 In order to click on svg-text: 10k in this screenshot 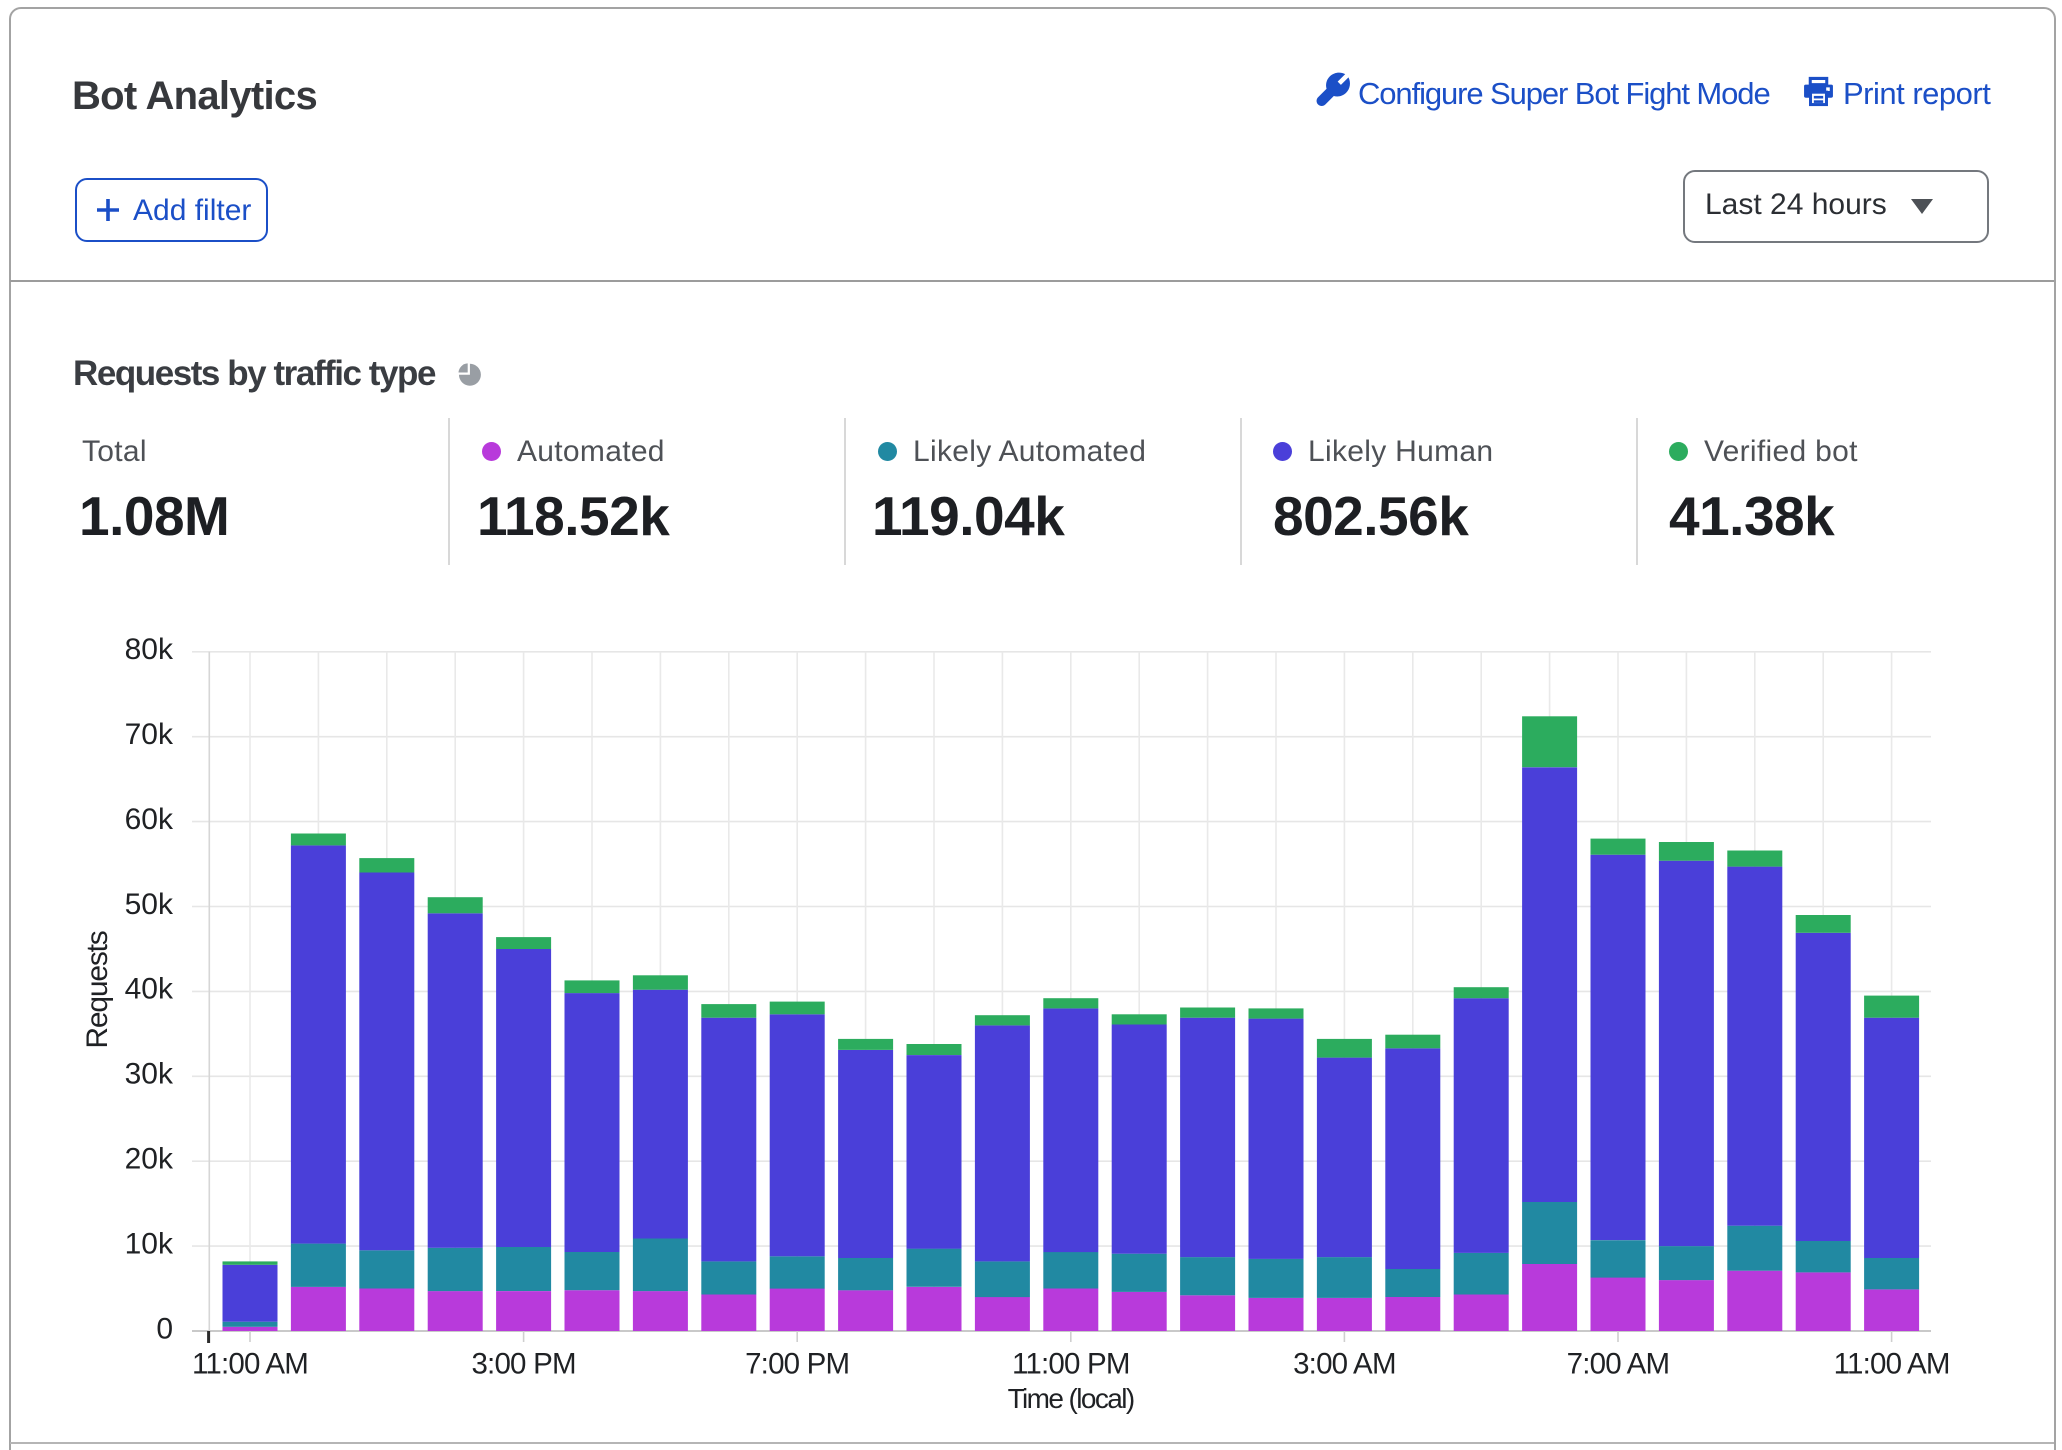, I will do `click(149, 1243)`.